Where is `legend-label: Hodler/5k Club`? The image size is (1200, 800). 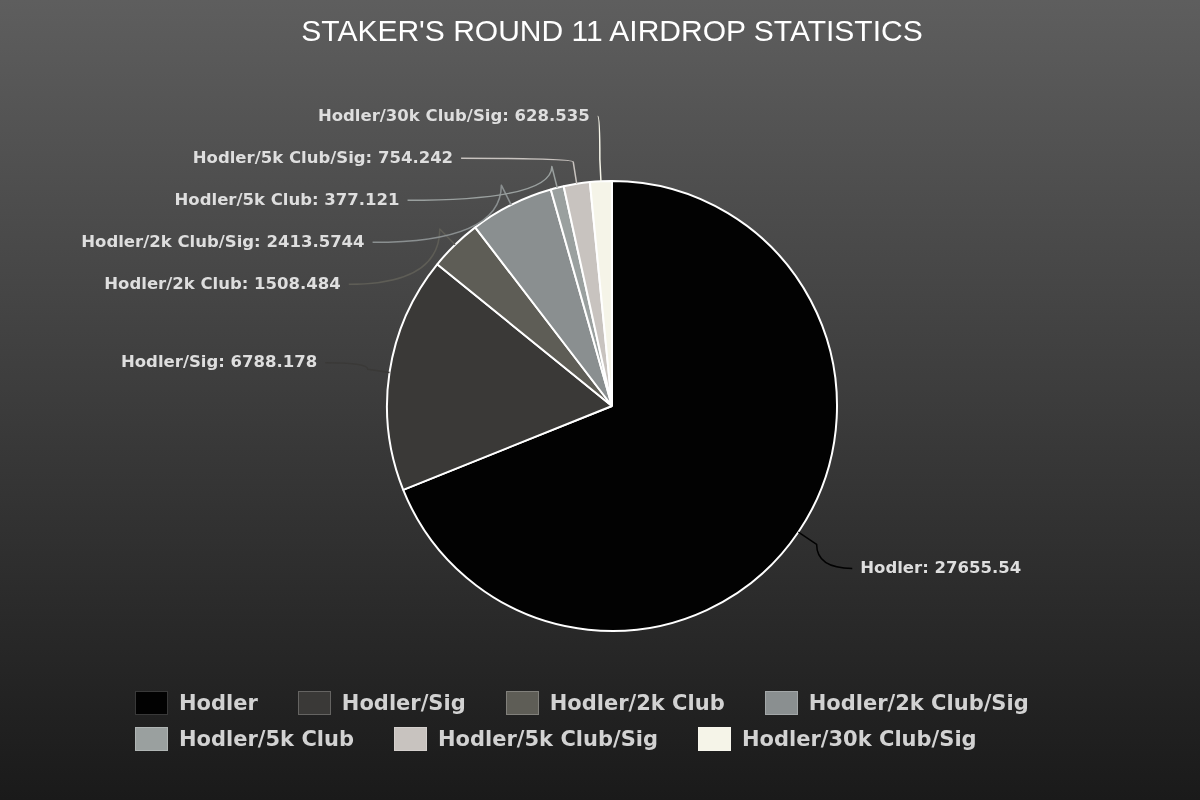
legend-label: Hodler/5k Club is located at coordinates (266, 739).